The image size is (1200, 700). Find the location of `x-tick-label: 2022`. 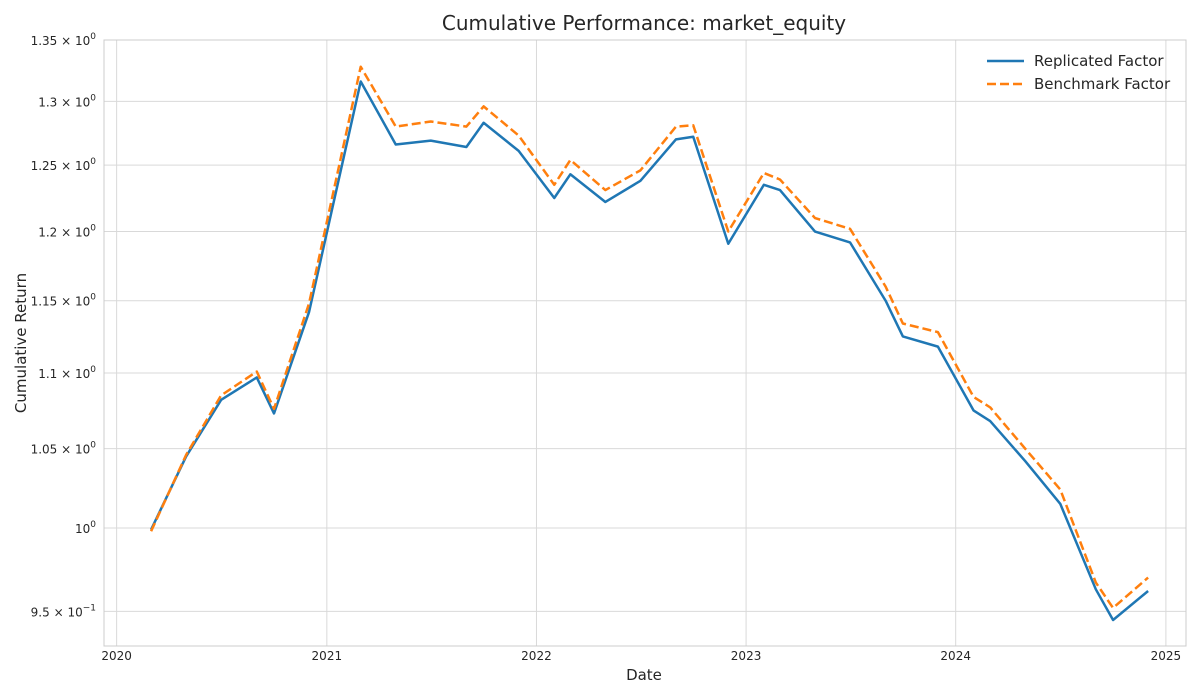

x-tick-label: 2022 is located at coordinates (536, 656).